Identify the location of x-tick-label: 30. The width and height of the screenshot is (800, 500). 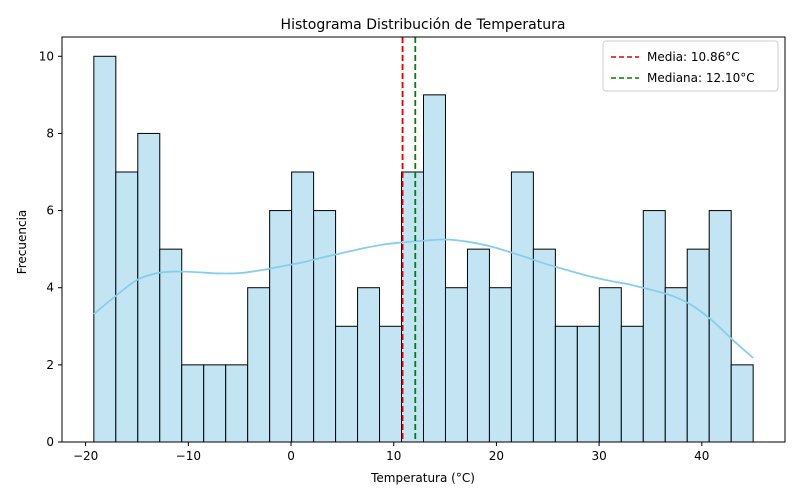
(598, 456).